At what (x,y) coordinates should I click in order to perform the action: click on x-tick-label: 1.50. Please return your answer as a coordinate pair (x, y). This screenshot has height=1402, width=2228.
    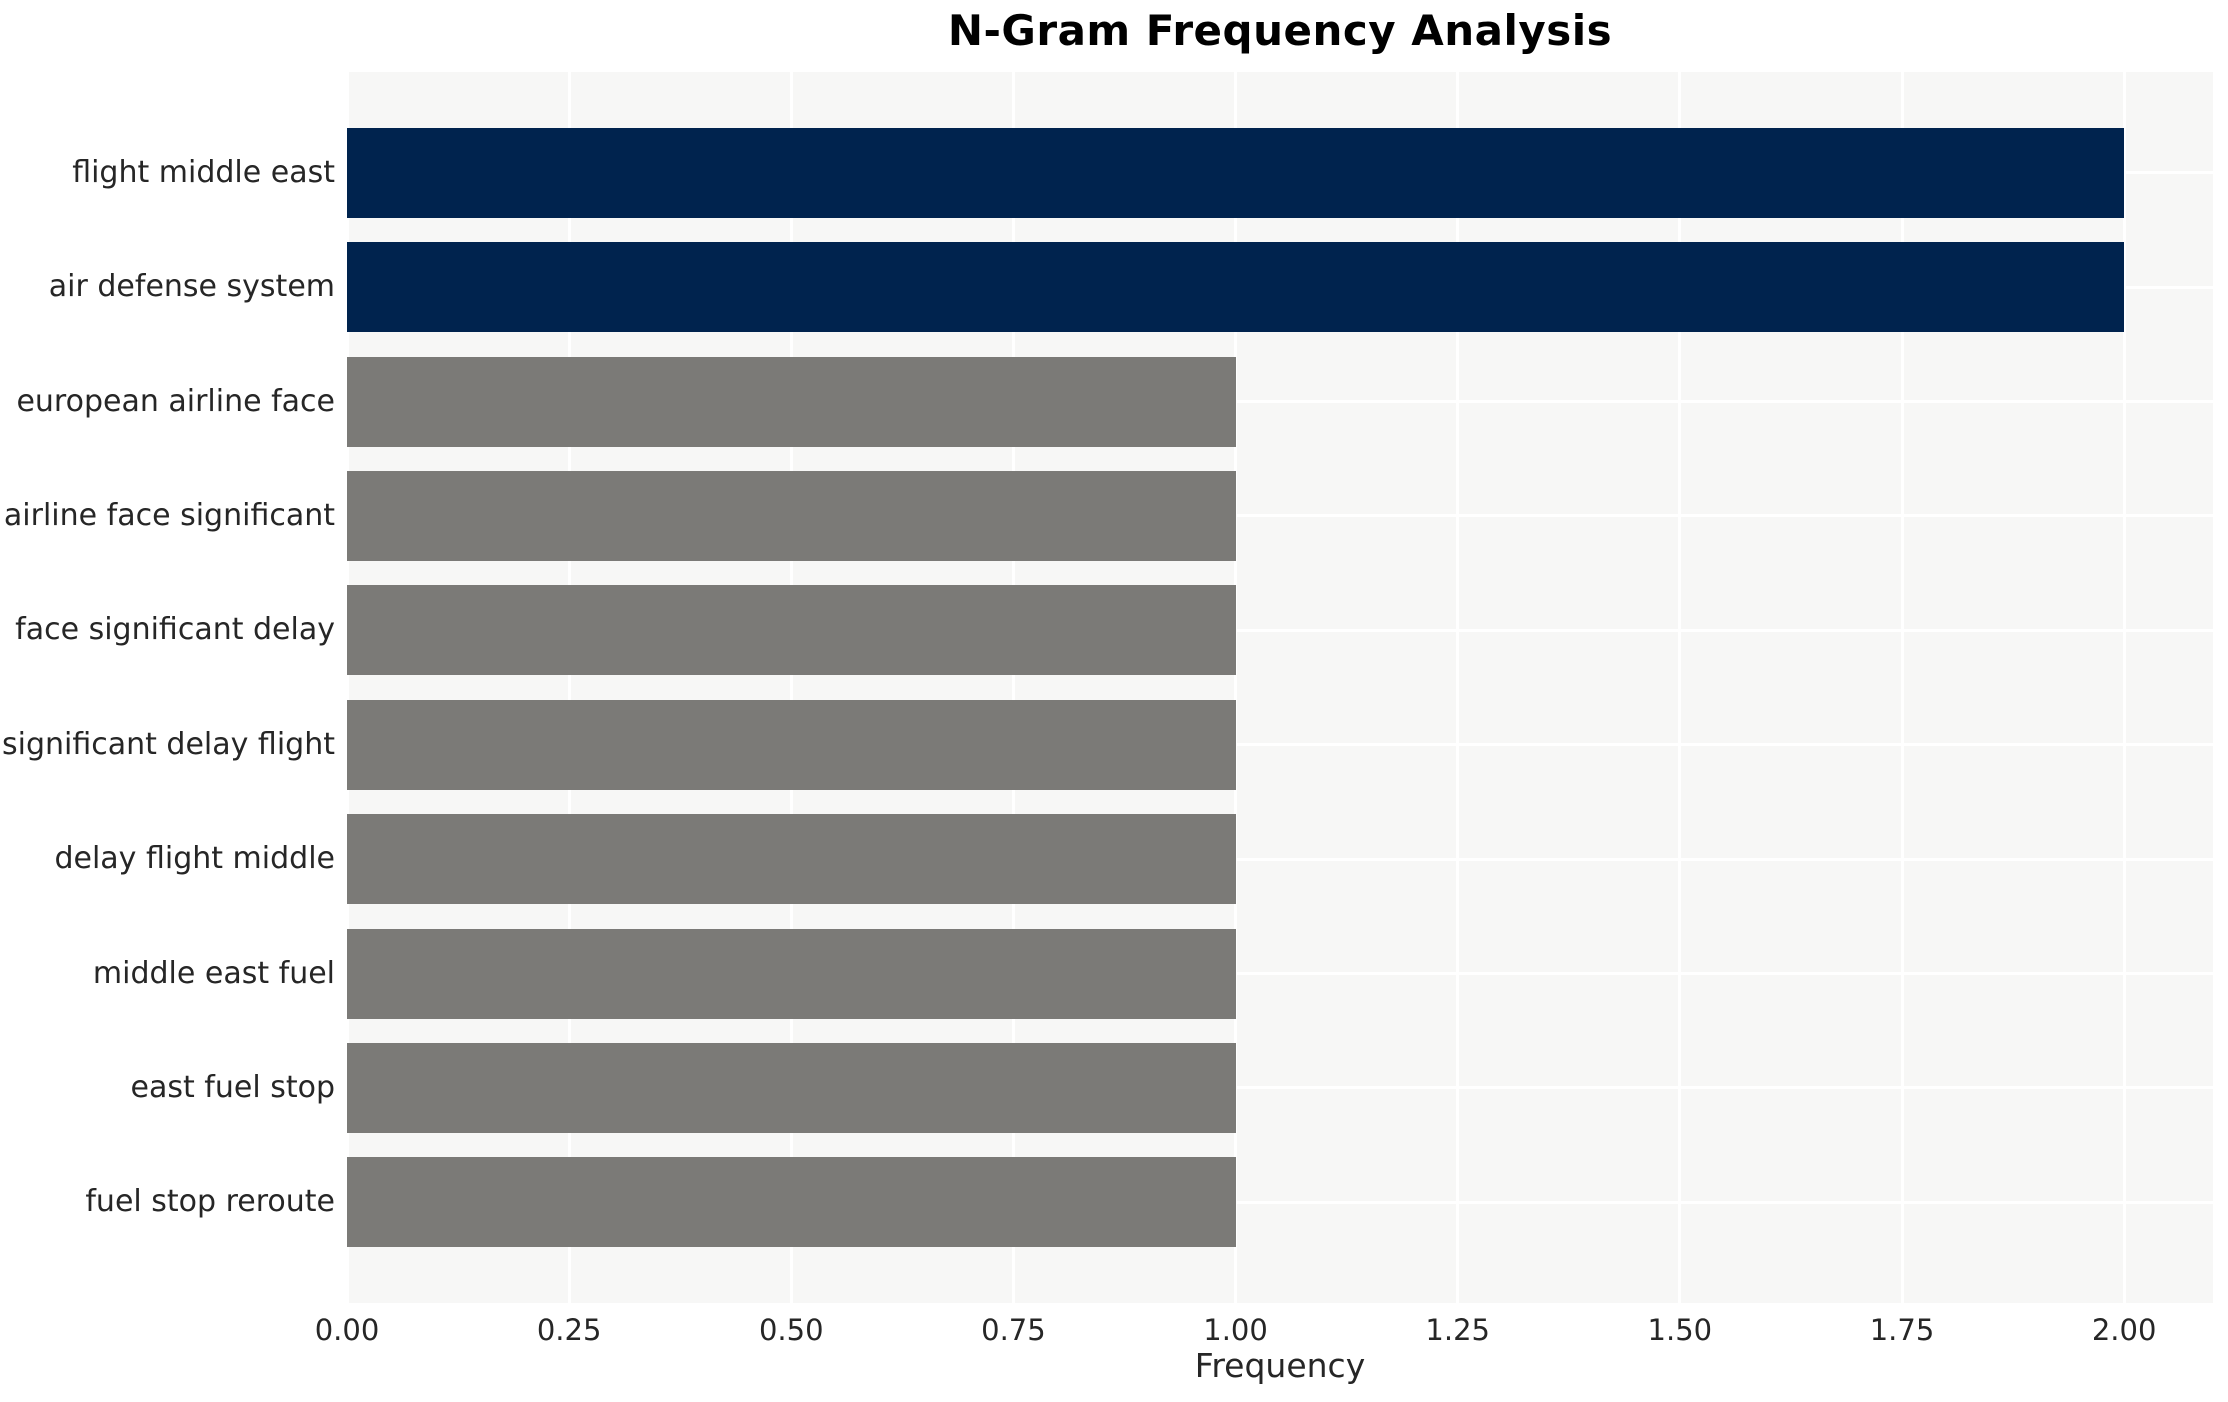
    Looking at the image, I should click on (1680, 1330).